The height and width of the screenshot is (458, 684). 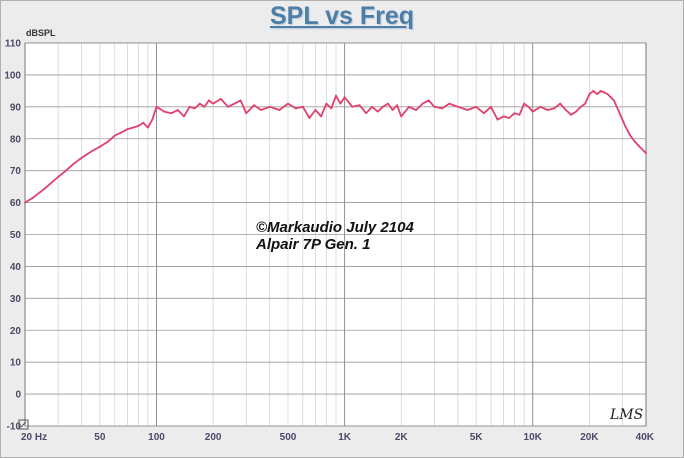 I want to click on corner-marker-icon, so click(x=23, y=424).